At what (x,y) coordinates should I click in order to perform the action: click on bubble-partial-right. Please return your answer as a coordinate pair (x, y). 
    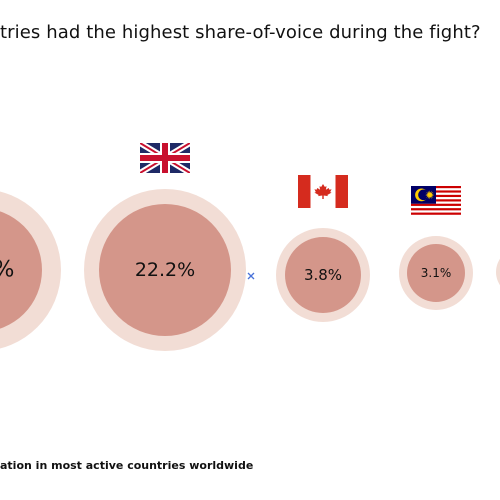
    Looking at the image, I should click on (498, 272).